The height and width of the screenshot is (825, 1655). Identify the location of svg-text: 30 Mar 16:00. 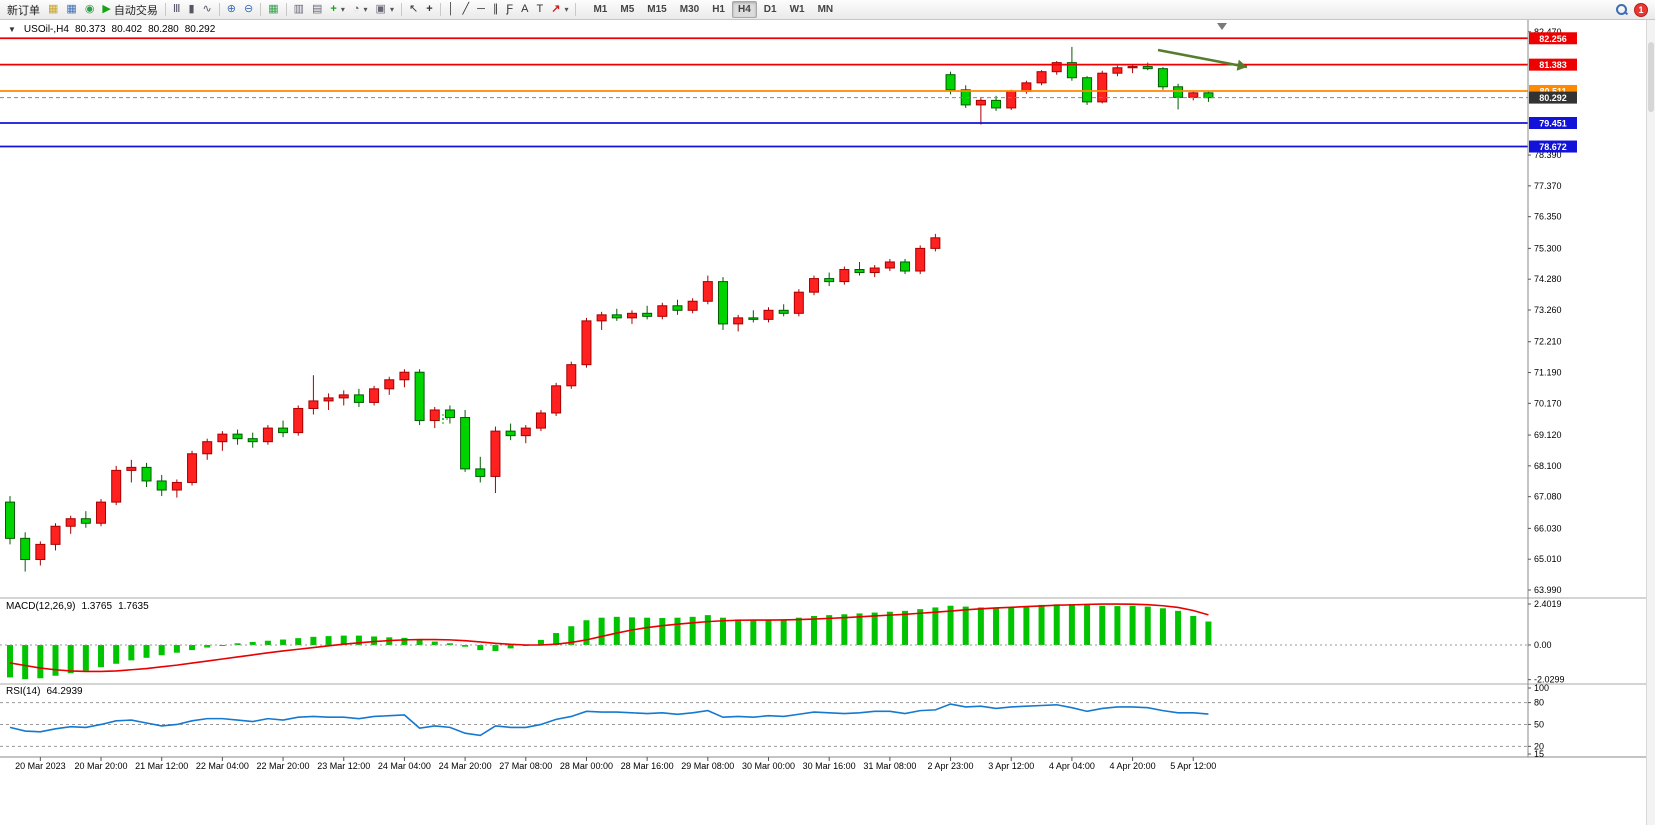
(829, 766).